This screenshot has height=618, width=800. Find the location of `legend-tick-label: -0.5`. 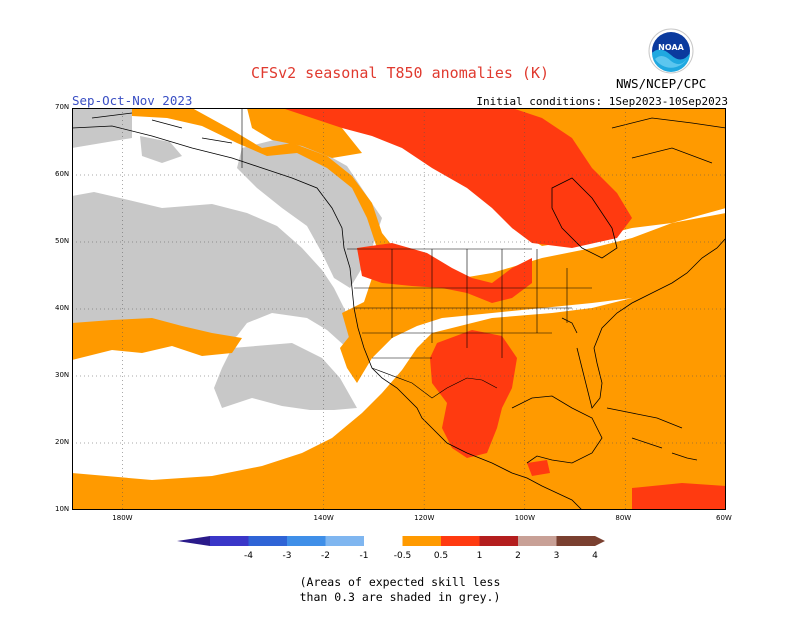

legend-tick-label: -0.5 is located at coordinates (403, 556).